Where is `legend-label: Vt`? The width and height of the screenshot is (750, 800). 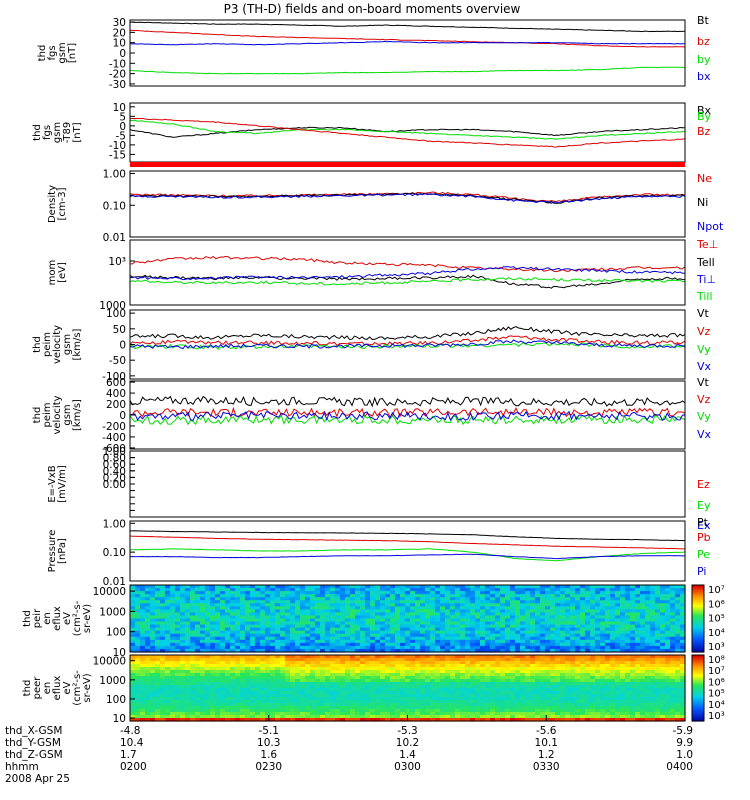 legend-label: Vt is located at coordinates (703, 313).